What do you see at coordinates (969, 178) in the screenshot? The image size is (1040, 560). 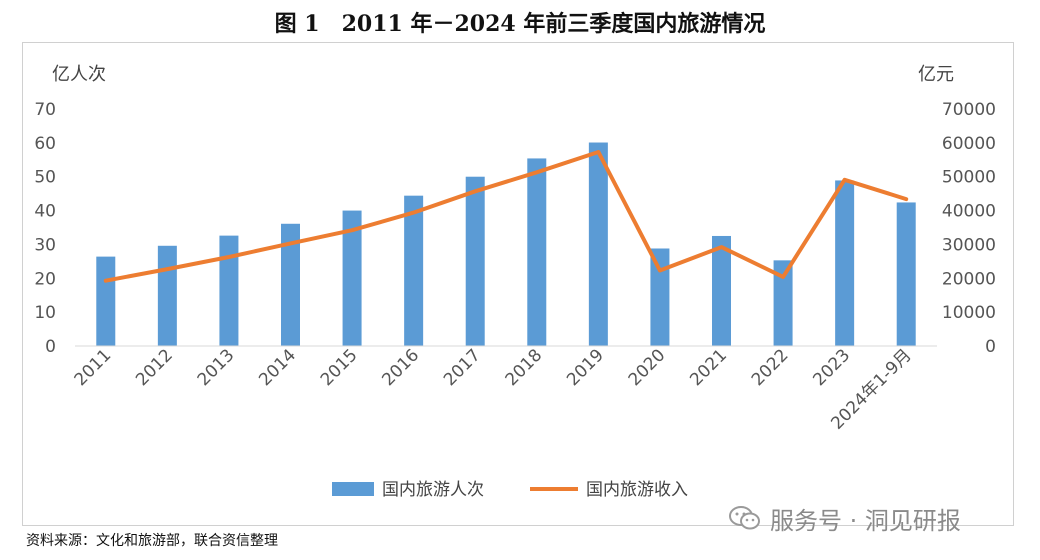 I see `right-tick-label: 50000` at bounding box center [969, 178].